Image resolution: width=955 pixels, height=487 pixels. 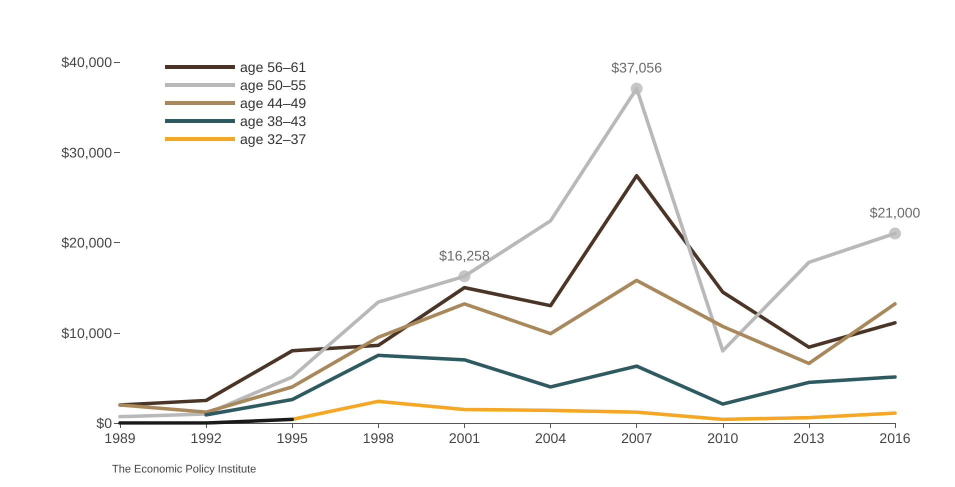 What do you see at coordinates (86, 242) in the screenshot?
I see `y-tick-label: $20,000` at bounding box center [86, 242].